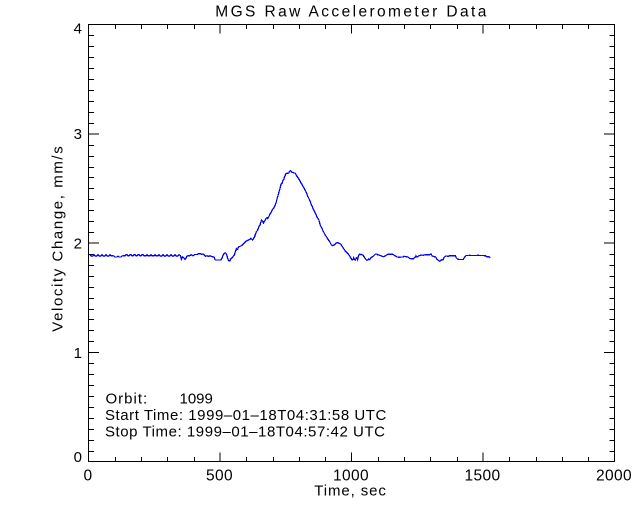 The width and height of the screenshot is (640, 512). I want to click on svg-text: 3, so click(78, 134).